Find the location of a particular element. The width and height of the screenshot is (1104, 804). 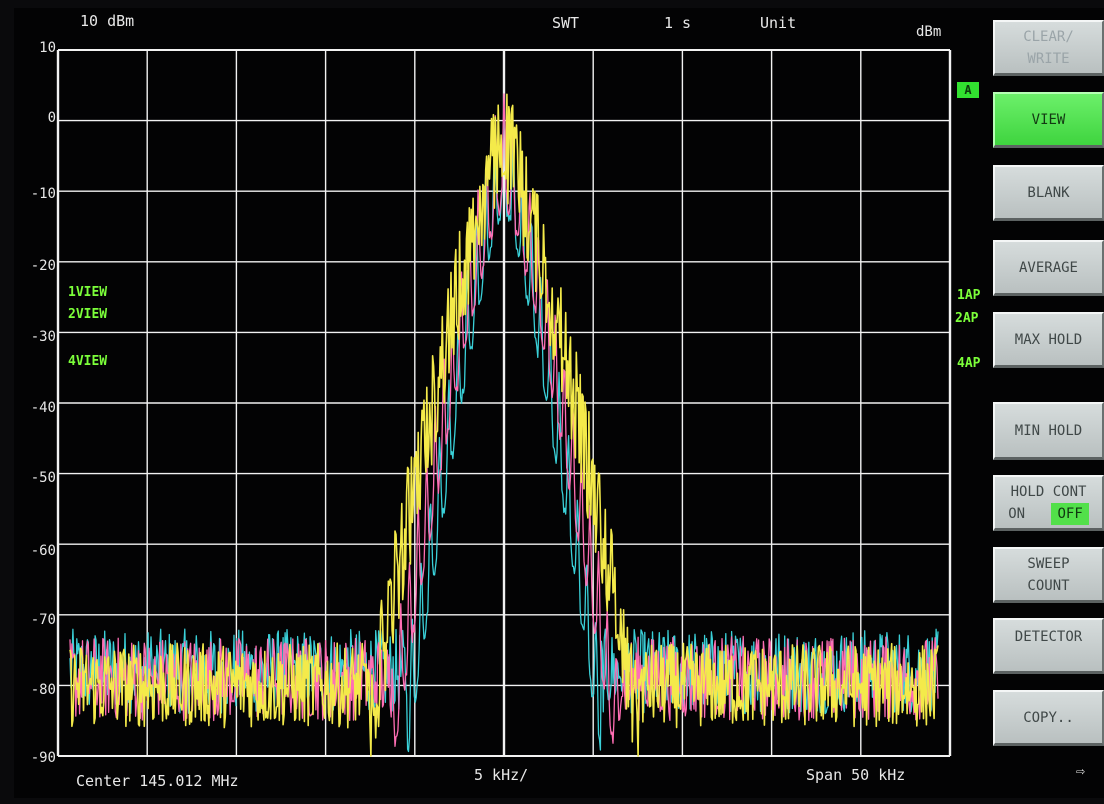

softkey-label: MAX HOLD is located at coordinates (1048, 339).